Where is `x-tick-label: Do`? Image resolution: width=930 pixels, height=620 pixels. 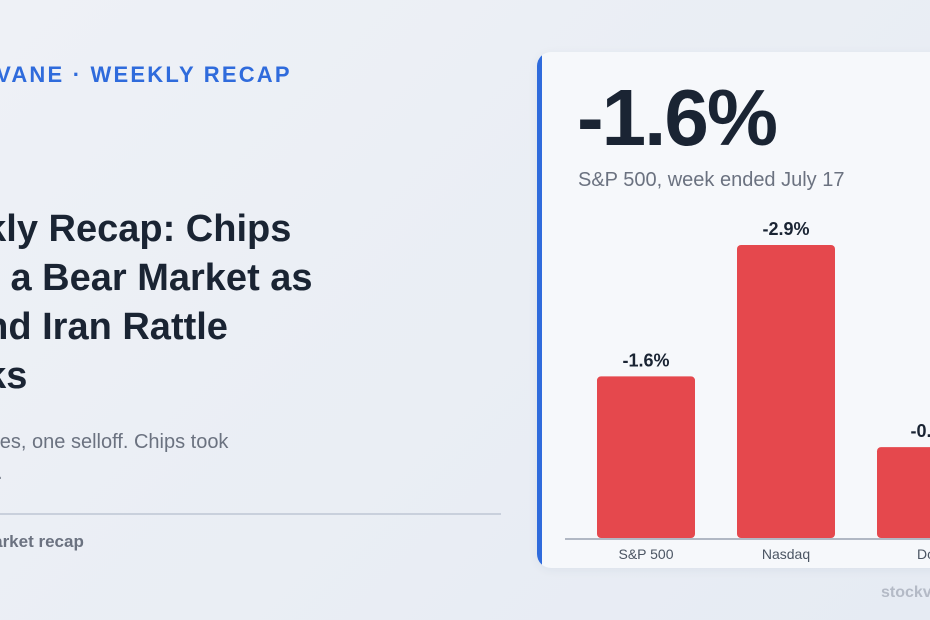 x-tick-label: Do is located at coordinates (923, 554).